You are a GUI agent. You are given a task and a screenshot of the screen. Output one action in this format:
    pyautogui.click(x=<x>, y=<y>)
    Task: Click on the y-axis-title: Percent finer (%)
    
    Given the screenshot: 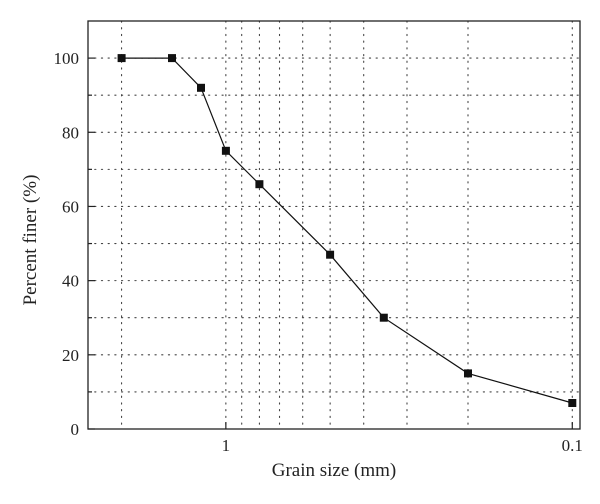 What is the action you would take?
    pyautogui.click(x=30, y=240)
    